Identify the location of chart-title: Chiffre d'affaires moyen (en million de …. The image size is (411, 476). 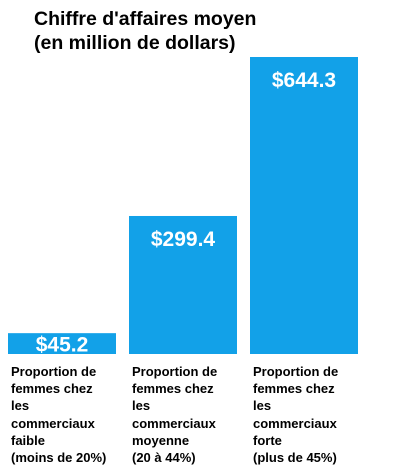
(145, 31).